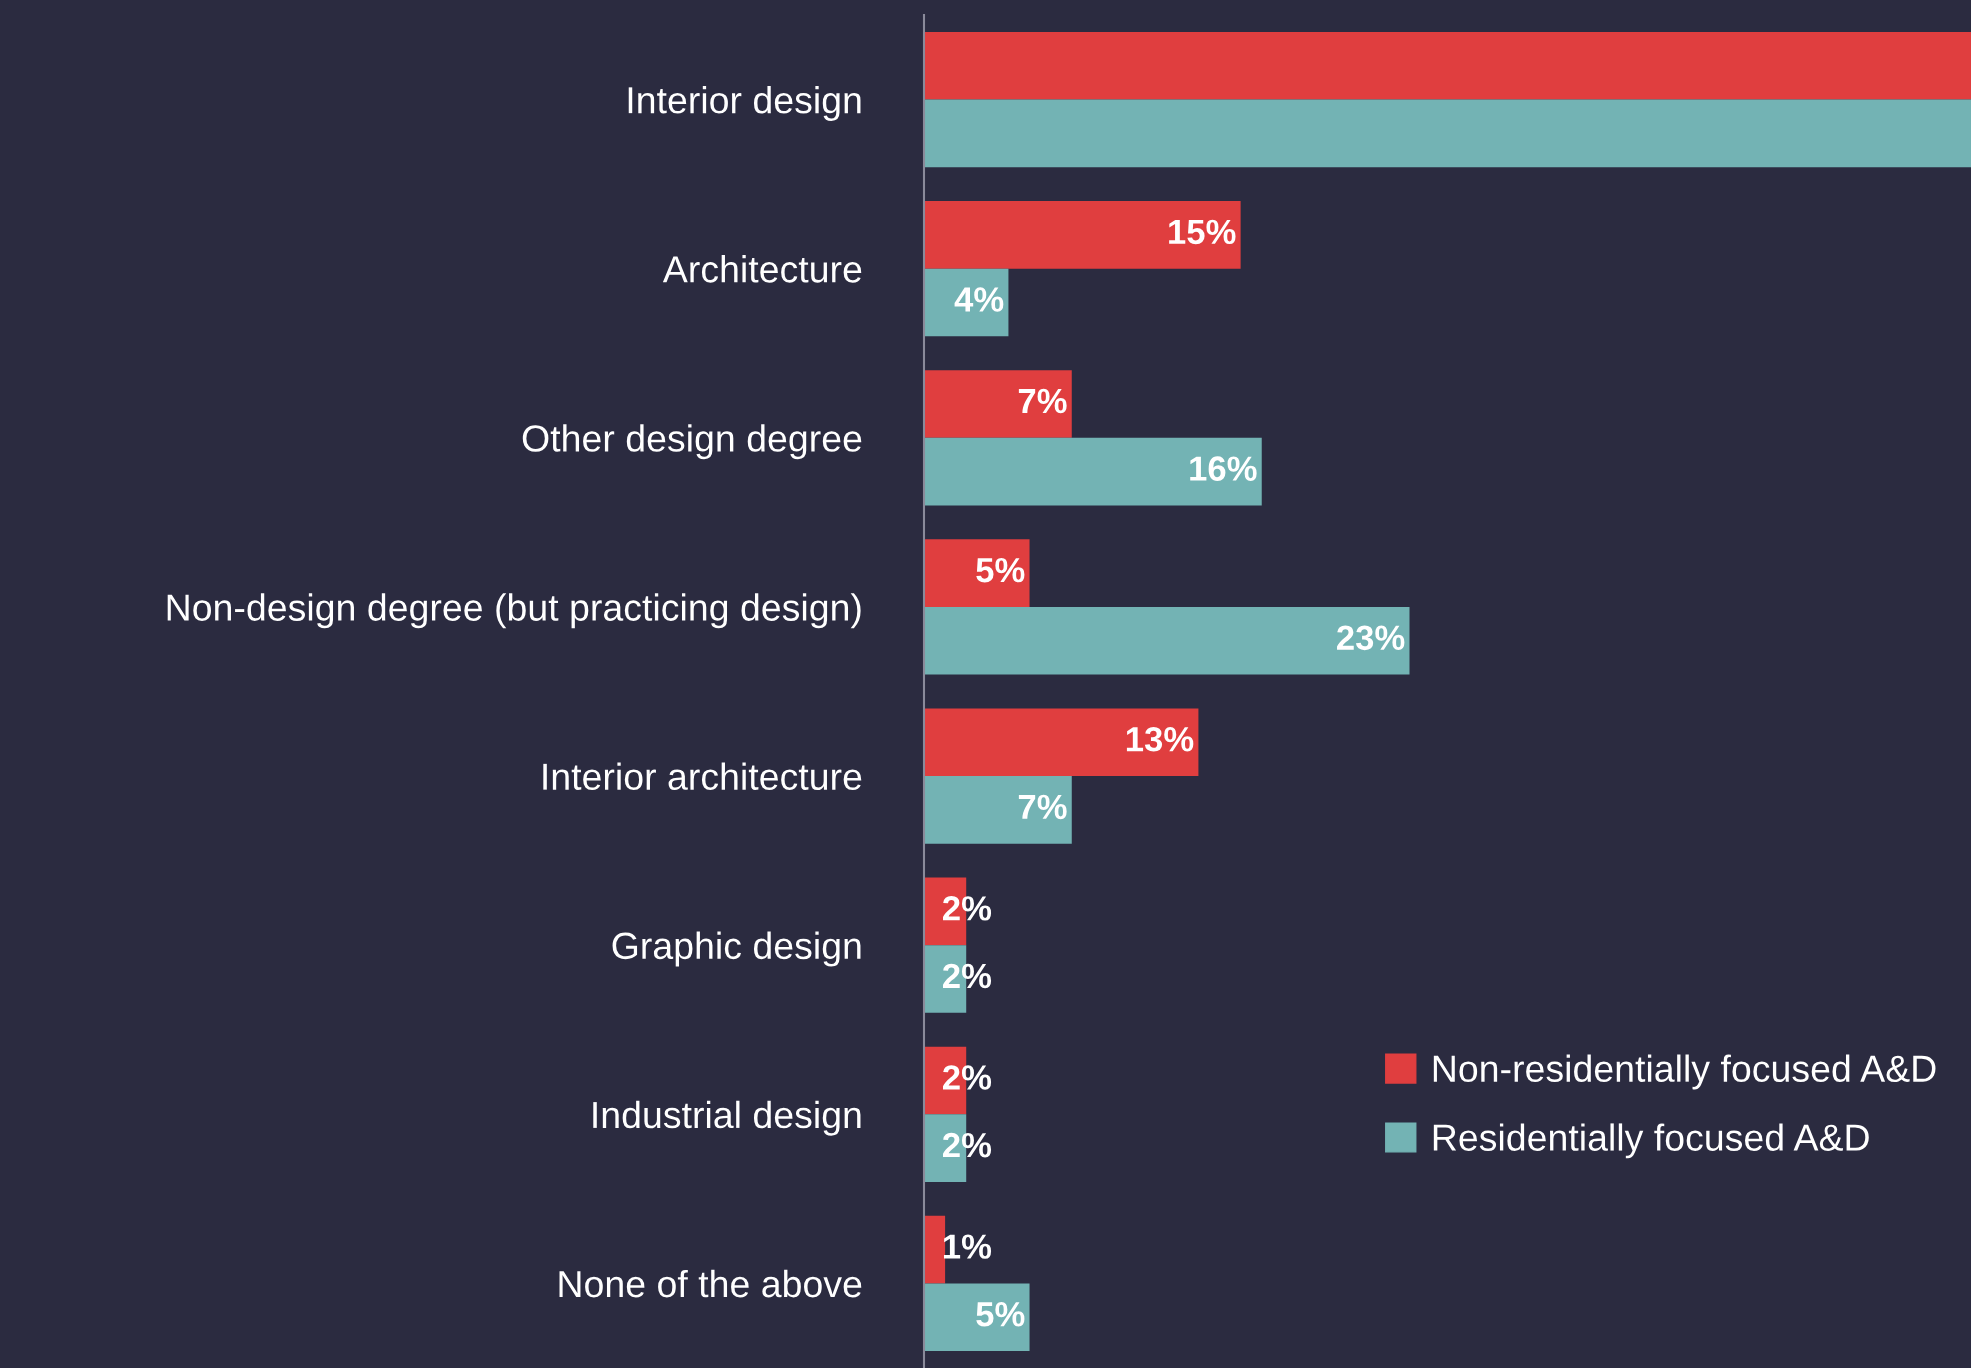 Image resolution: width=1971 pixels, height=1368 pixels. I want to click on y-tick-label: Non-design degree (but practicing design), so click(514, 611).